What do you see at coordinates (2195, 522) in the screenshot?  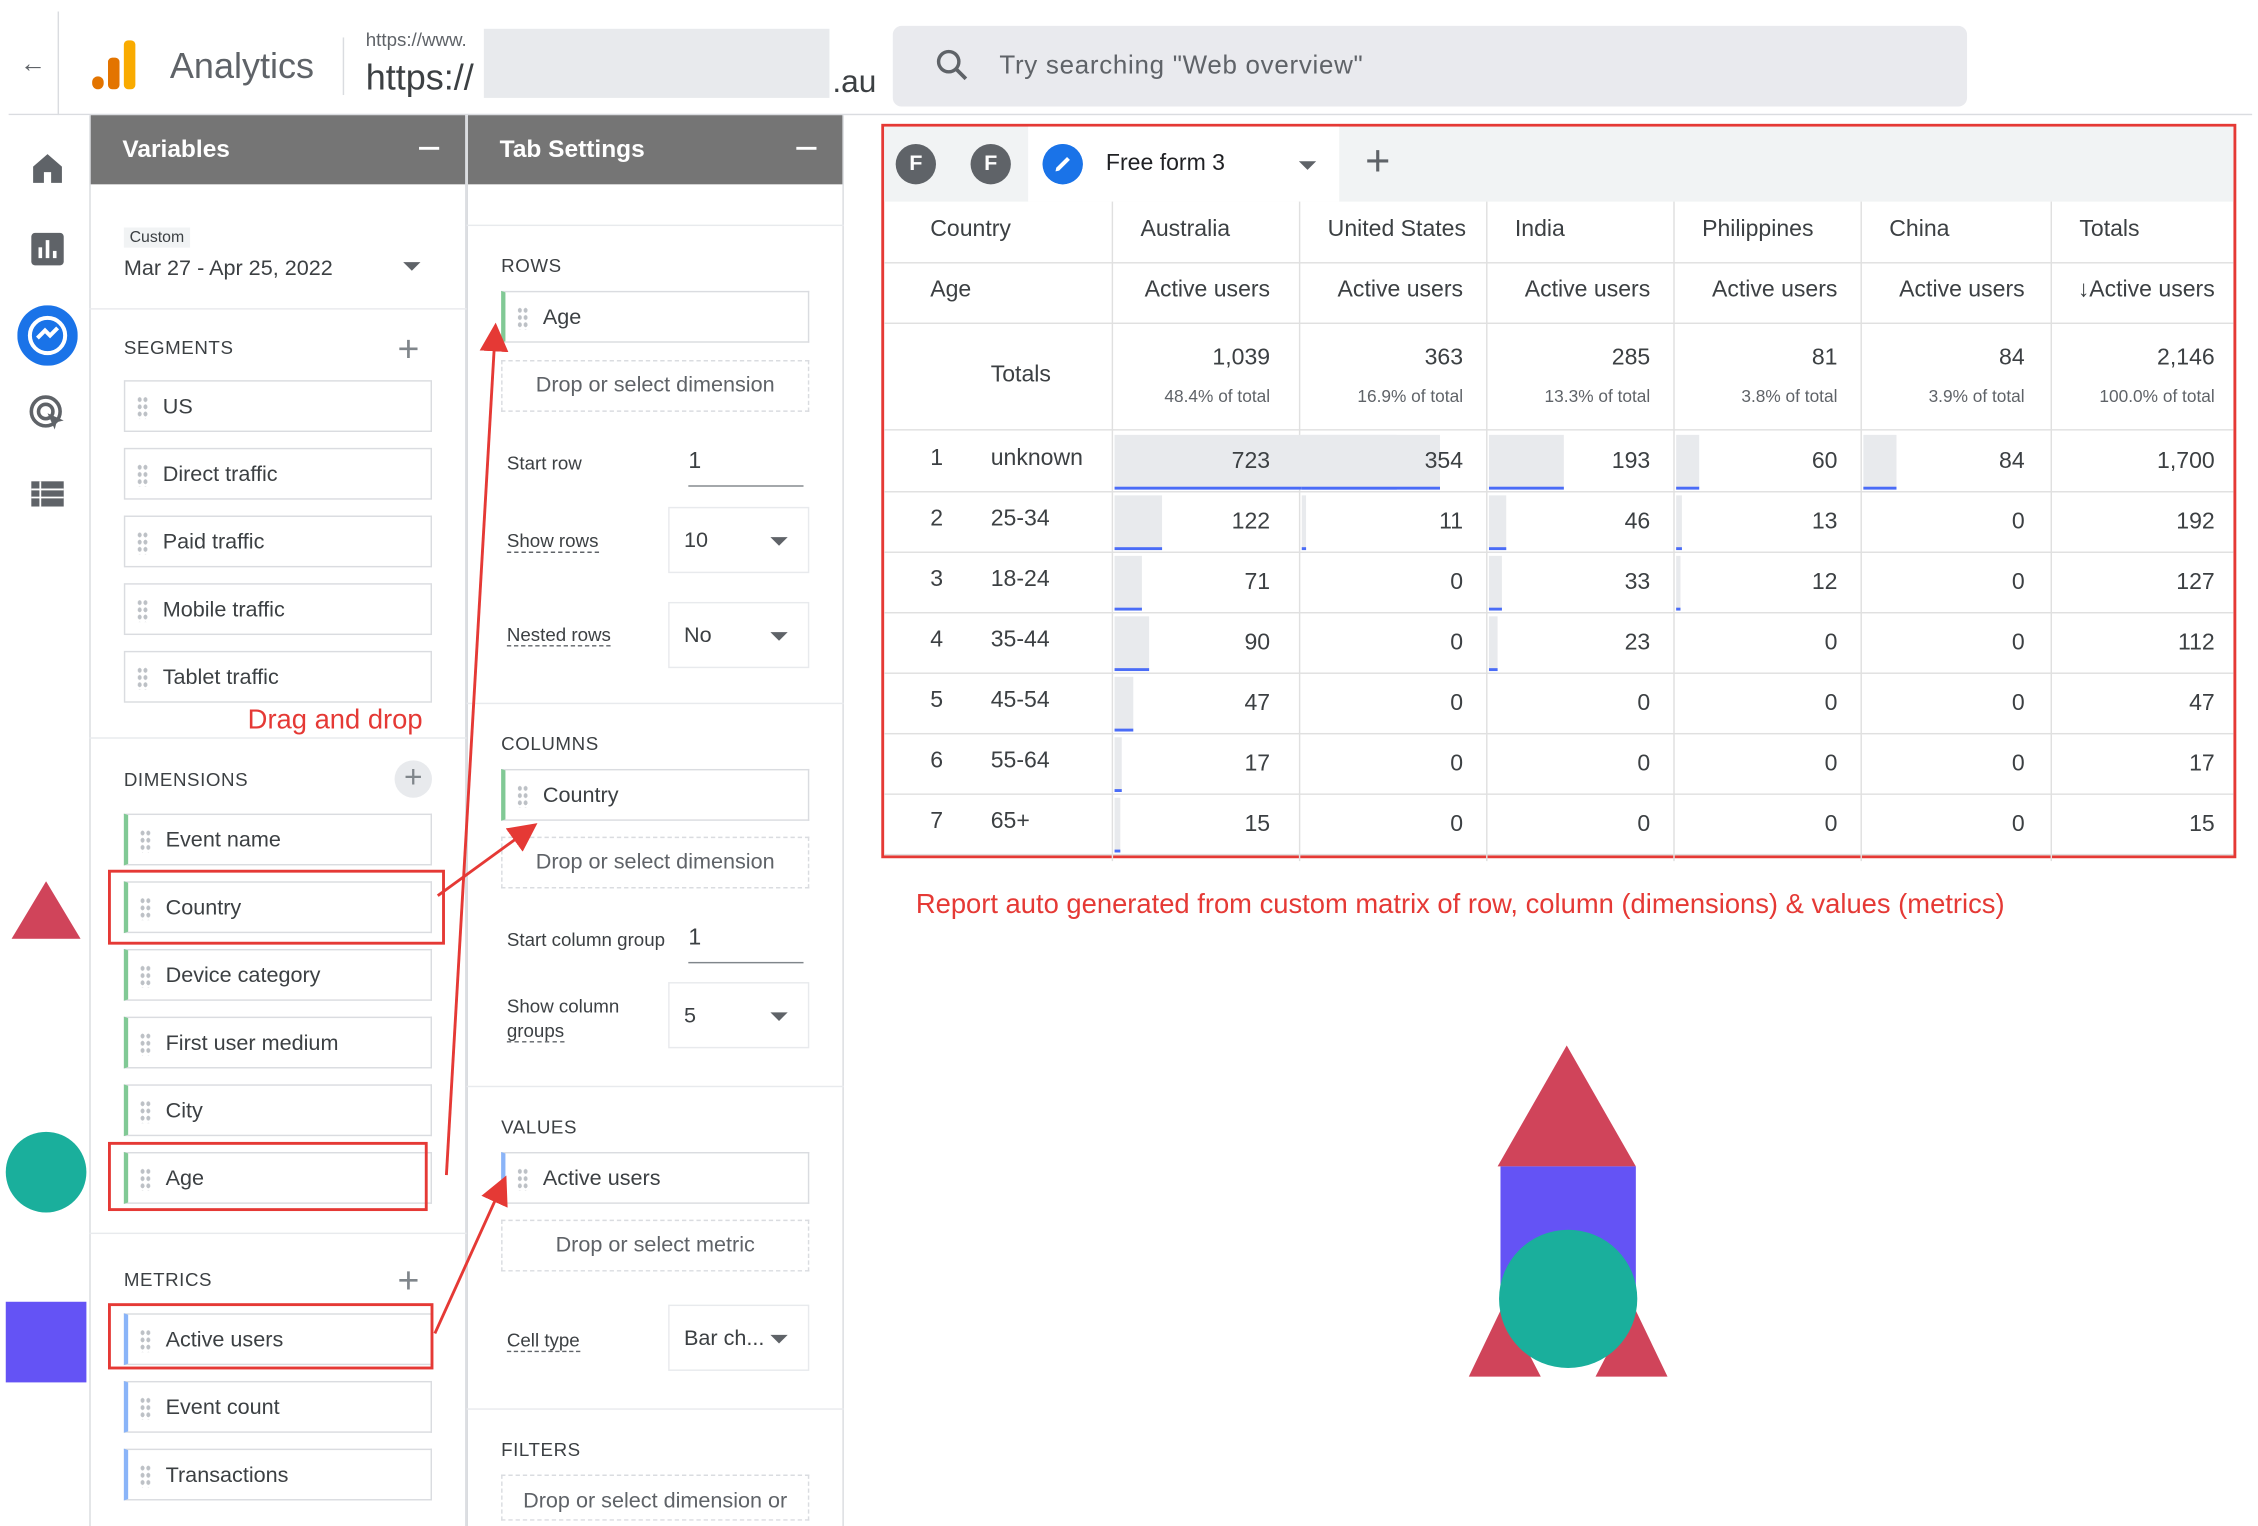 I see `table-cell-value: 192` at bounding box center [2195, 522].